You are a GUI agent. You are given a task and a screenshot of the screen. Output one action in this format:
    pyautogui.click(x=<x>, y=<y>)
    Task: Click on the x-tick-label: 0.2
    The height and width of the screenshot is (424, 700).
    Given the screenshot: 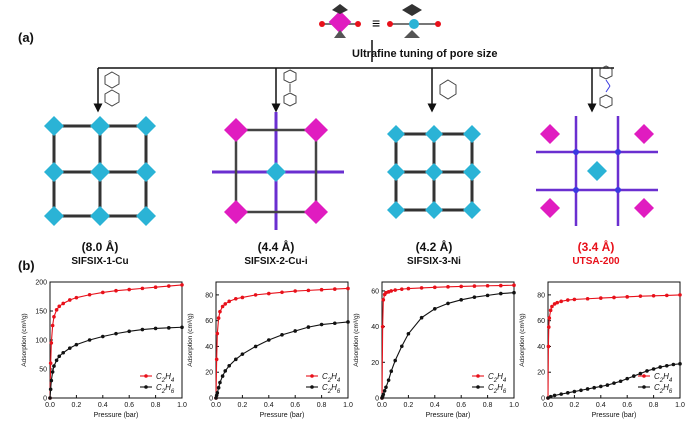 What is the action you would take?
    pyautogui.click(x=243, y=405)
    